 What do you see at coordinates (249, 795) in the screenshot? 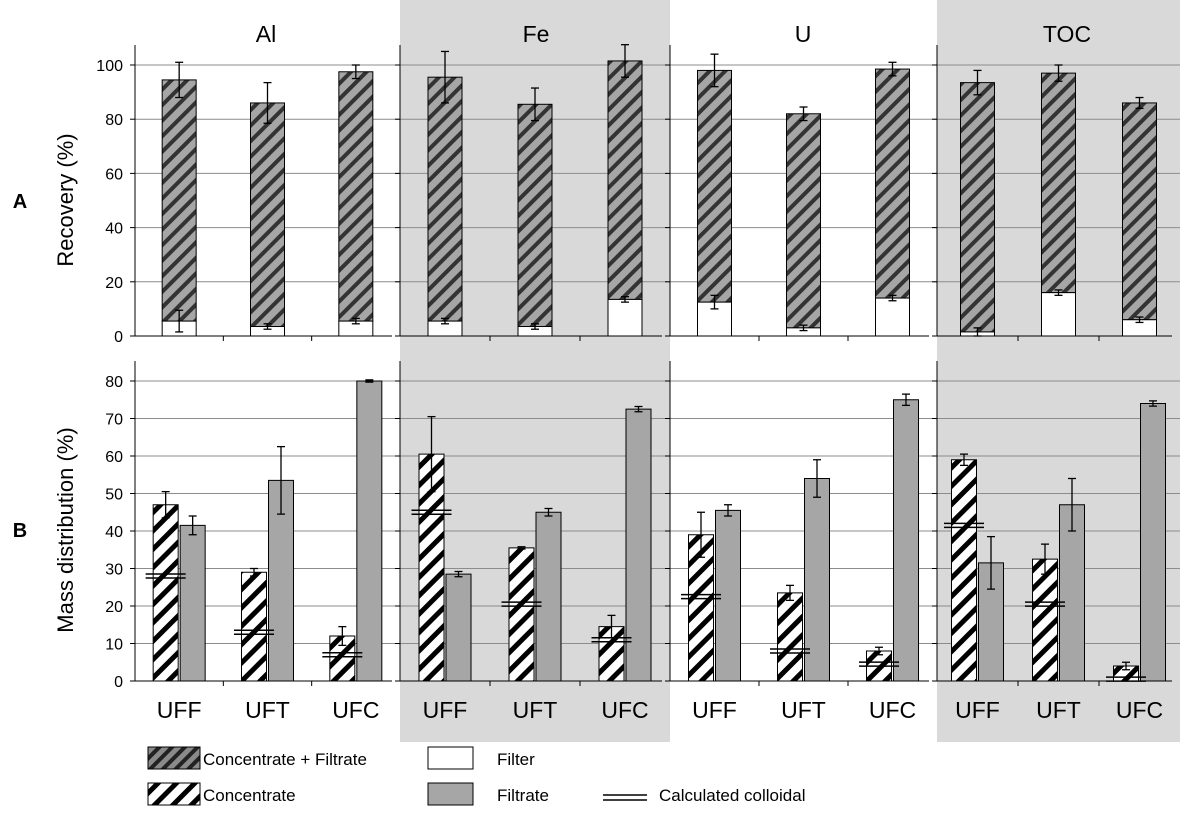
I see `legend-label-concentrate: Concentrate` at bounding box center [249, 795].